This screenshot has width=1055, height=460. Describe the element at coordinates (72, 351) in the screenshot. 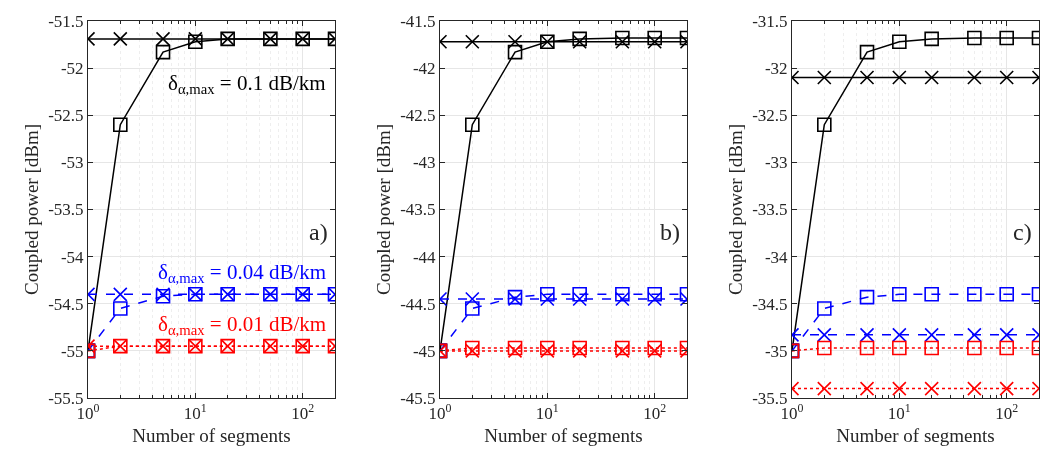

I see `y-tick-label: -55` at that location.